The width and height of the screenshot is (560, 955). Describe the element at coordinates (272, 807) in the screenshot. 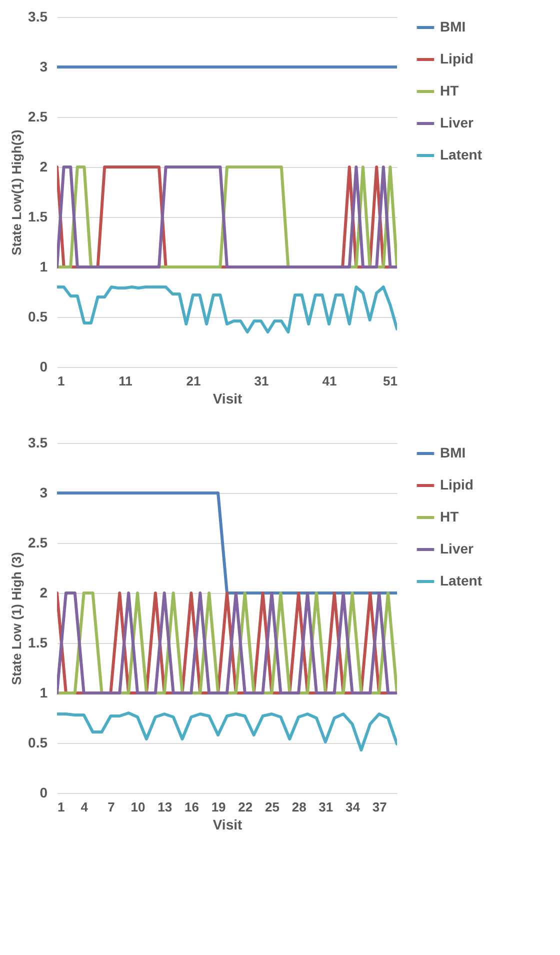

I see `x-tick-label: 25` at that location.